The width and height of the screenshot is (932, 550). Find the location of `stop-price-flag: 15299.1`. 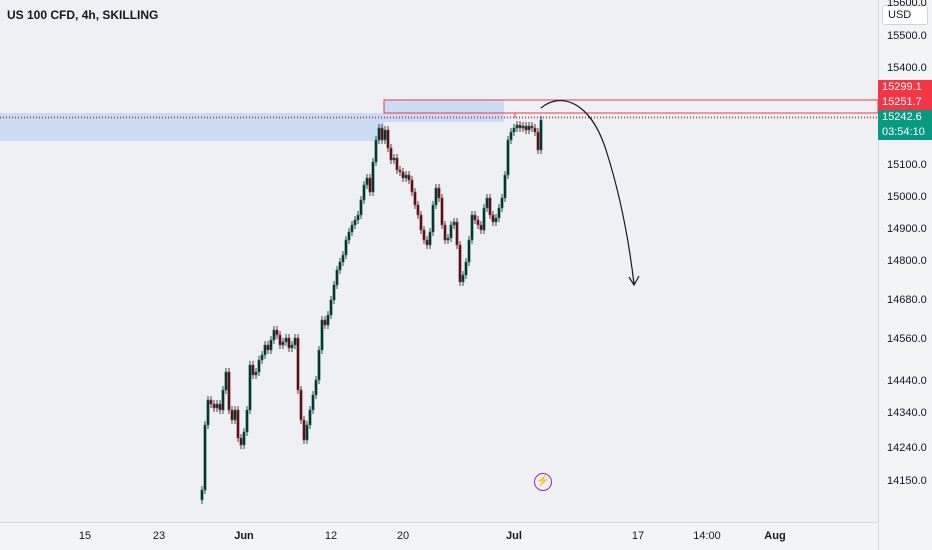

stop-price-flag: 15299.1 is located at coordinates (905, 87).